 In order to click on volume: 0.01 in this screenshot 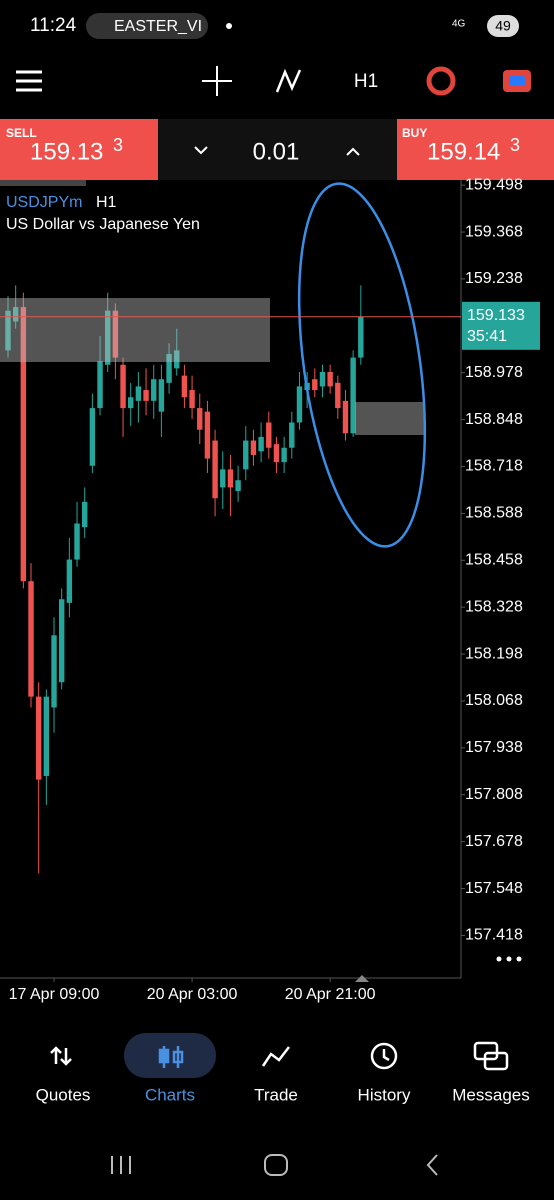, I will do `click(276, 151)`.